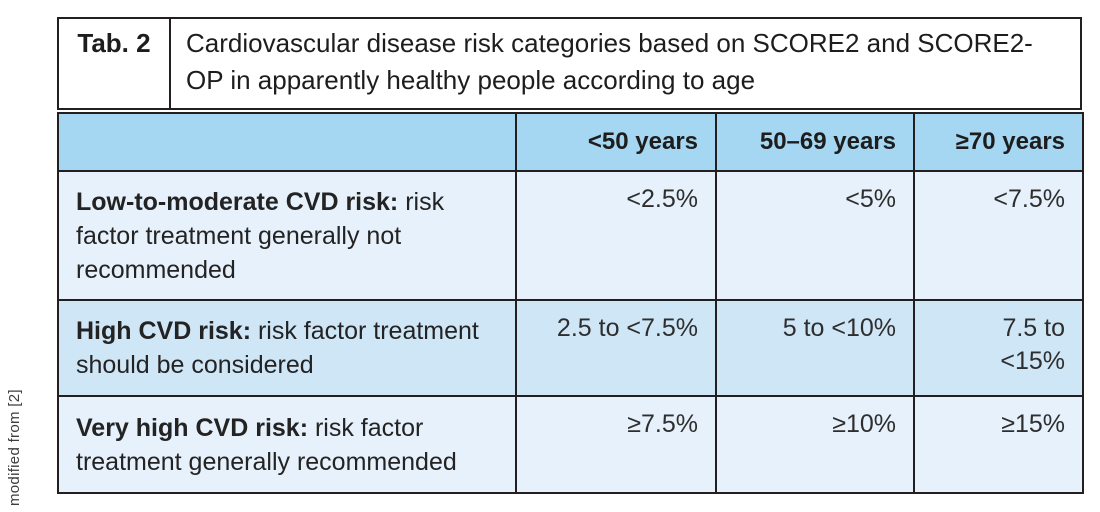  Describe the element at coordinates (998, 235) in the screenshot. I see `cell-value: <7.5%` at that location.